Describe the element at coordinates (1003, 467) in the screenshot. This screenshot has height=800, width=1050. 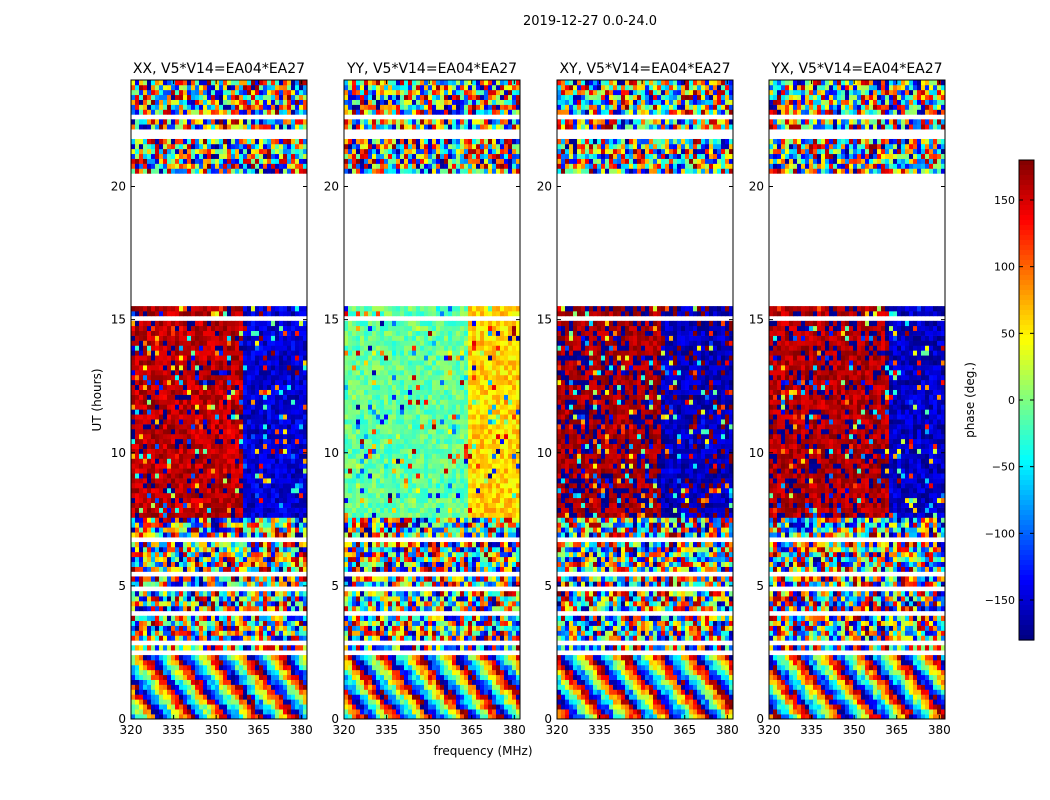
I see `colorbar-tick-label: −50` at that location.